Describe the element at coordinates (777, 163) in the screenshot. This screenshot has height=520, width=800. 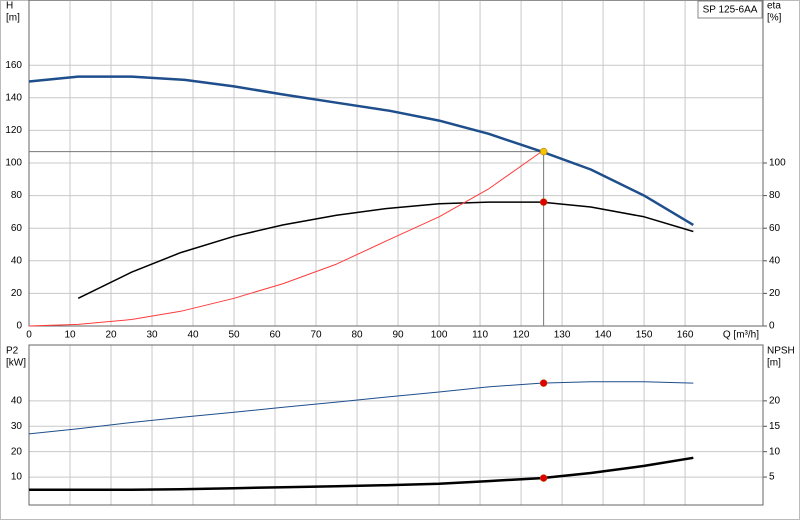
I see `y2-tick-label: 100` at that location.